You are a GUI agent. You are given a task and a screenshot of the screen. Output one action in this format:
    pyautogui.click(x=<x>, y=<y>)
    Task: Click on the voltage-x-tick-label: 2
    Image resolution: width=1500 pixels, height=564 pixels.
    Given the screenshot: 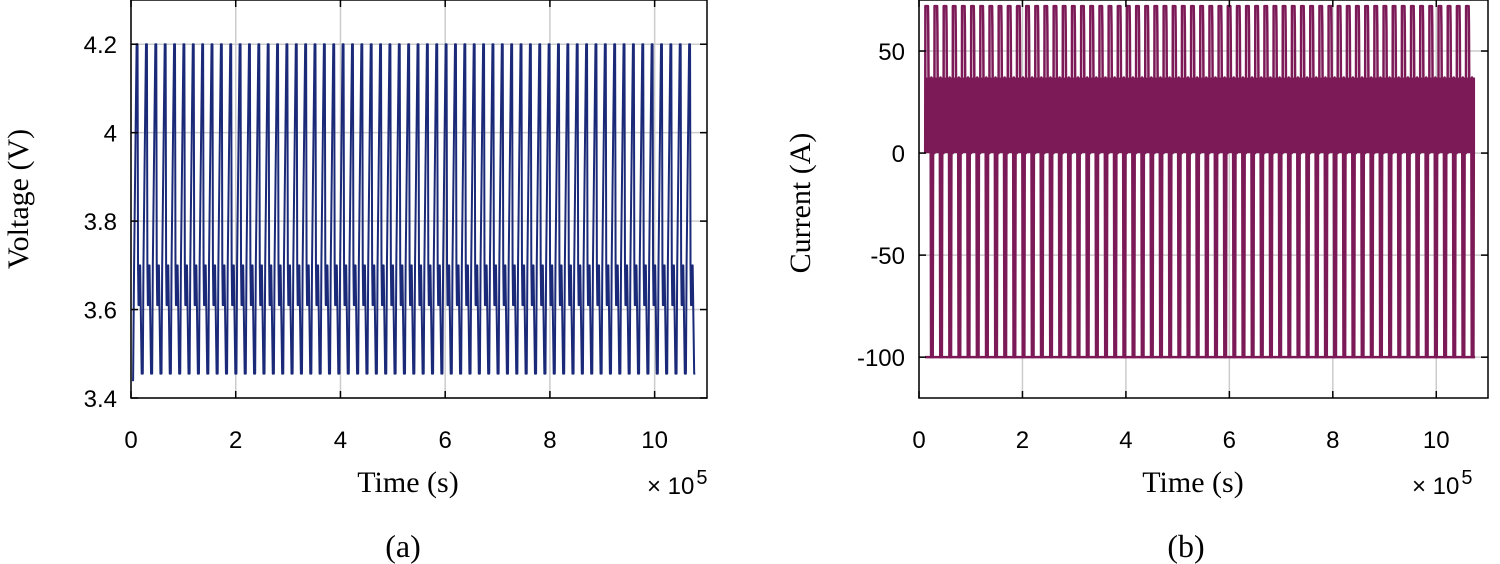 What is the action you would take?
    pyautogui.click(x=235, y=440)
    